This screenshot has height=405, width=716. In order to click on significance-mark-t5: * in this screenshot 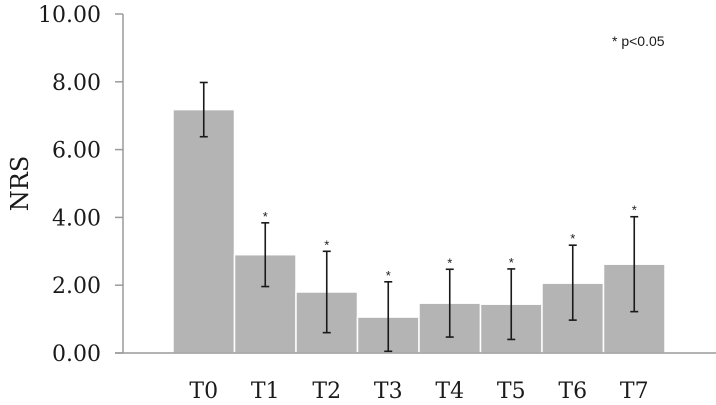, I will do `click(511, 262)`.